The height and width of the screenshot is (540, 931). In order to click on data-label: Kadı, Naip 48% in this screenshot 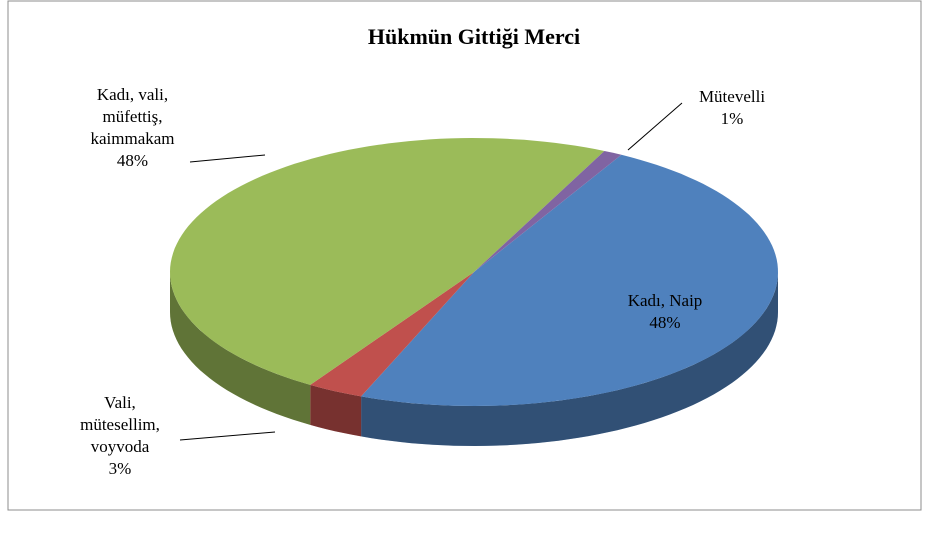, I will do `click(665, 312)`.